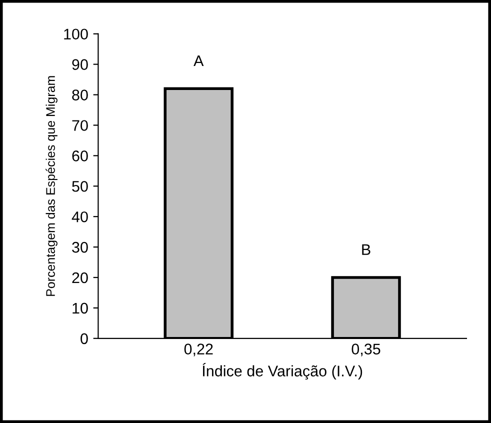 The image size is (491, 423). What do you see at coordinates (80, 186) in the screenshot?
I see `y-tick-label: 50` at bounding box center [80, 186].